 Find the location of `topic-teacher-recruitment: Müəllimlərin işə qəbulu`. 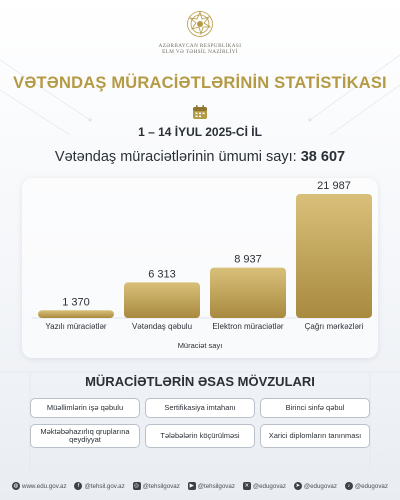

topic-teacher-recruitment: Müəllimlərin işə qəbulu is located at coordinates (85, 408).